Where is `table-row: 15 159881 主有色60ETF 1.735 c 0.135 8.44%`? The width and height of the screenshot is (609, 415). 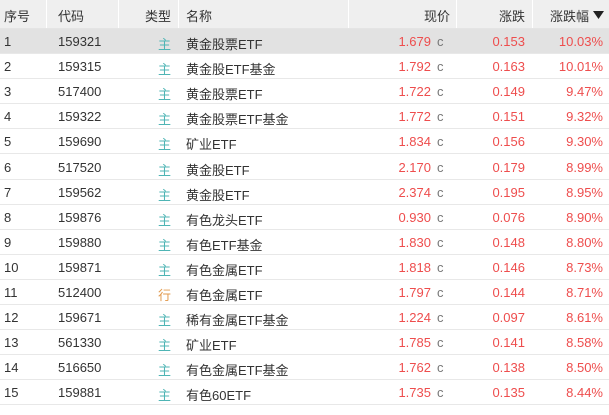 table-row: 15 159881 主有色60ETF 1.735 c 0.135 8.44% is located at coordinates (304, 393).